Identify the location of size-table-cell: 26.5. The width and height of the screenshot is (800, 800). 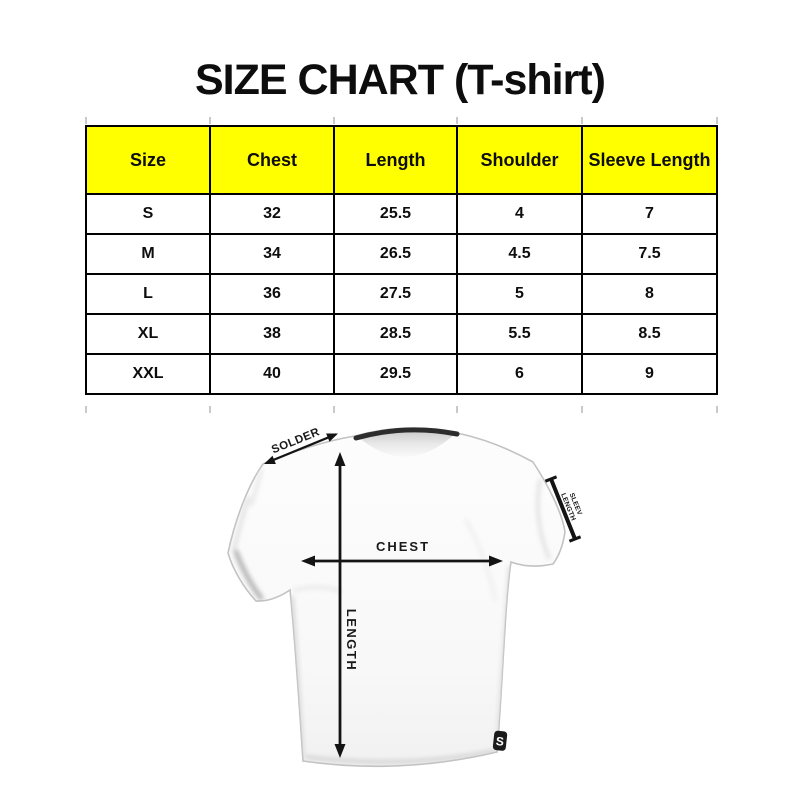
(395, 254).